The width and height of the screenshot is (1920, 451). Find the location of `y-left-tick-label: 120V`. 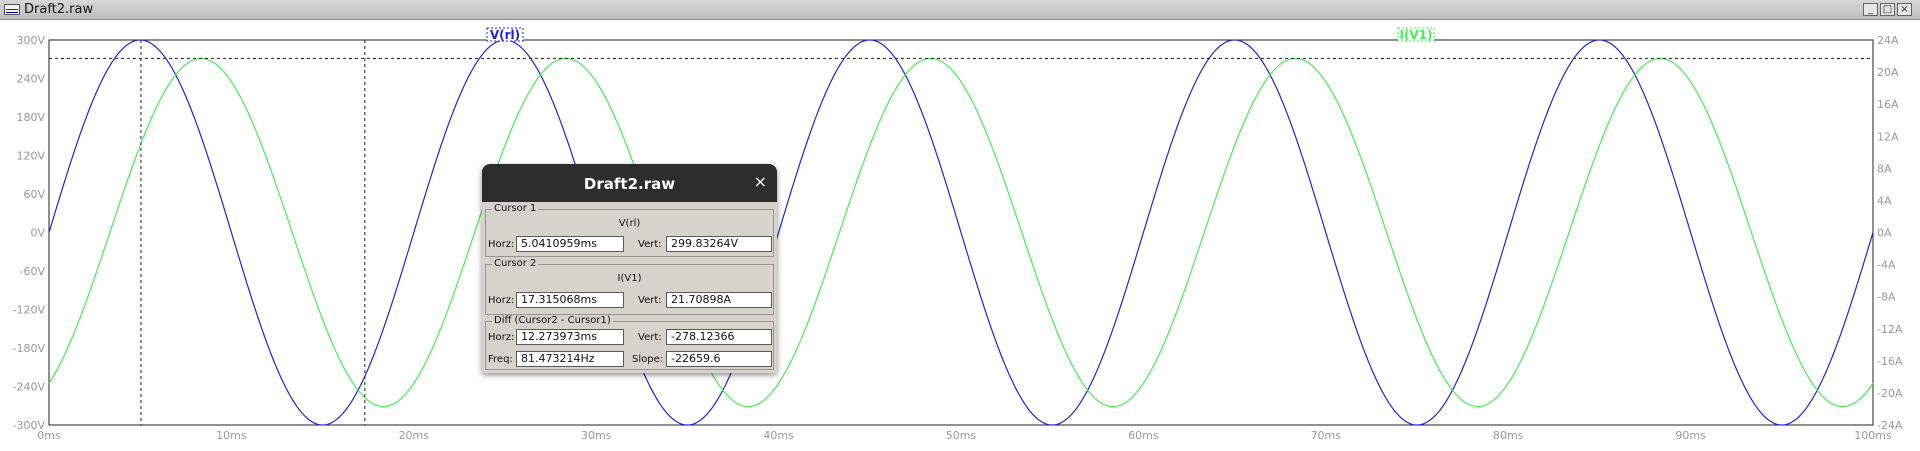

y-left-tick-label: 120V is located at coordinates (30, 156).